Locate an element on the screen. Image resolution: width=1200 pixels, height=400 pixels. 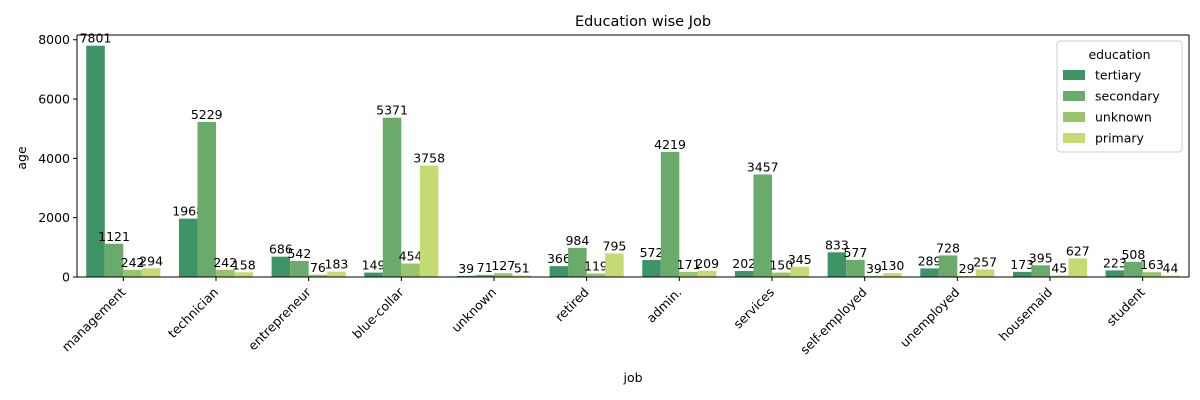
data-label: 171 is located at coordinates (689, 264).